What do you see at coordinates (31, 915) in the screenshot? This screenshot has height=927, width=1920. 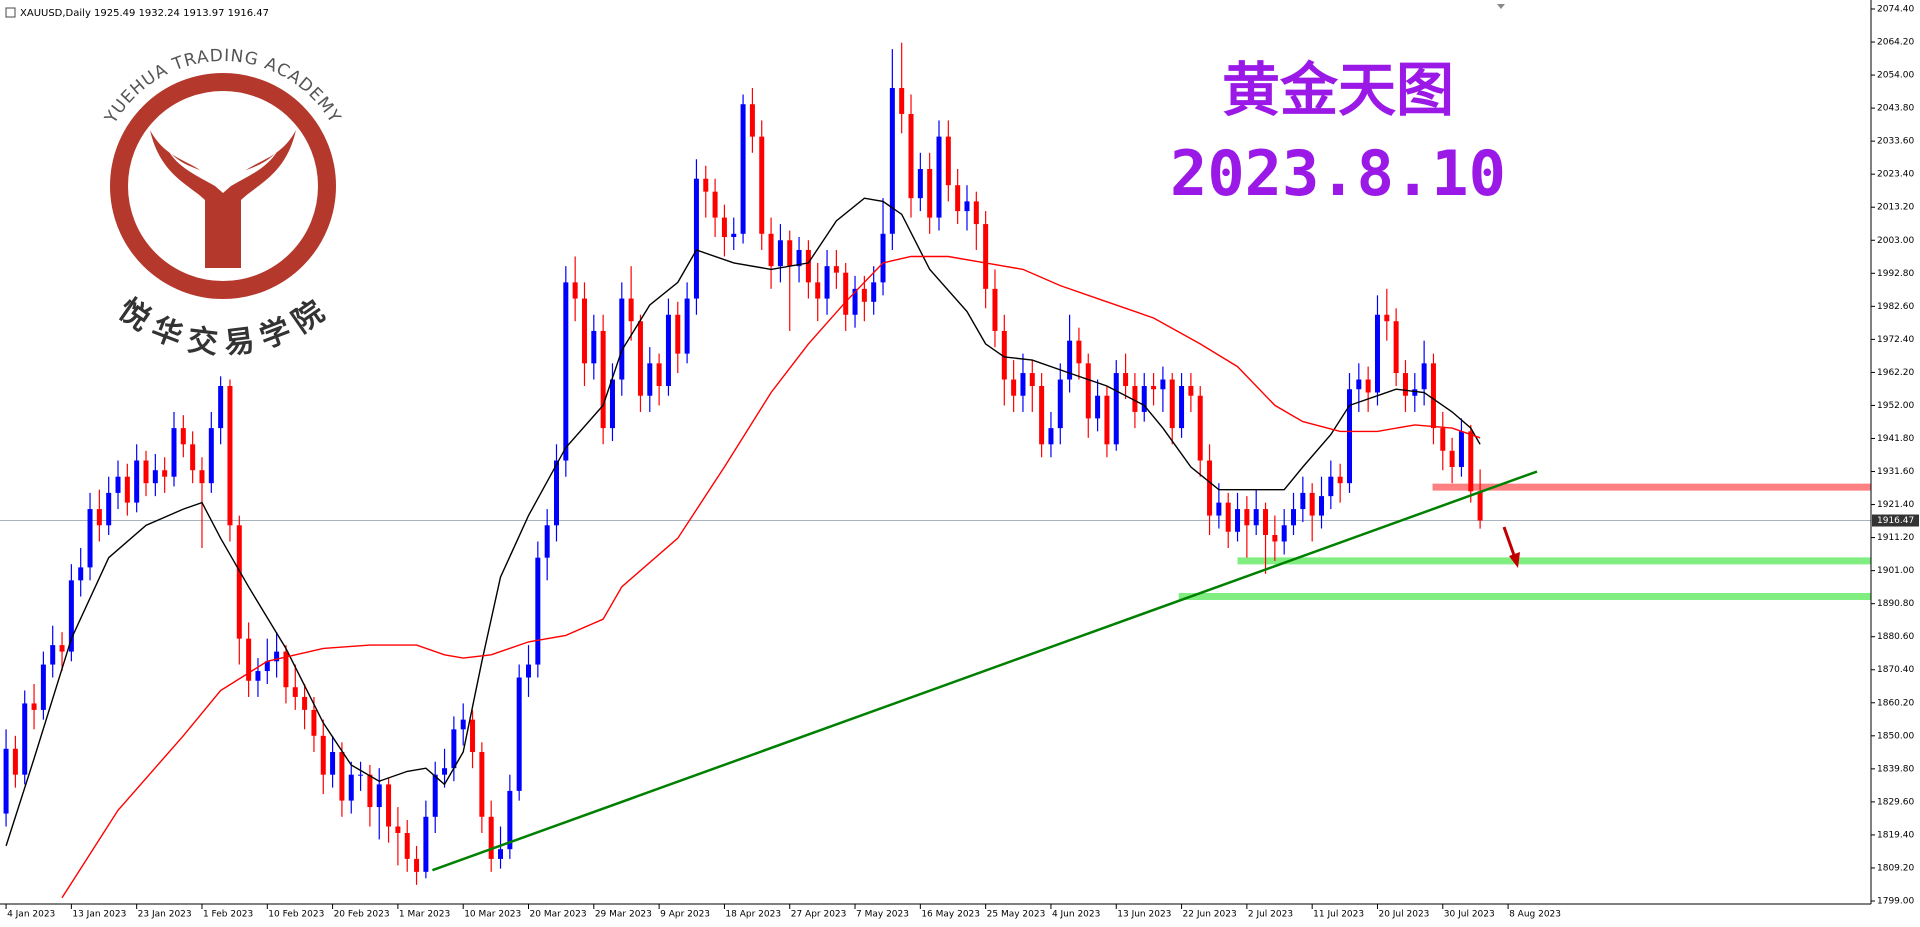 I see `x-tick-label: 4 Jan 2023` at bounding box center [31, 915].